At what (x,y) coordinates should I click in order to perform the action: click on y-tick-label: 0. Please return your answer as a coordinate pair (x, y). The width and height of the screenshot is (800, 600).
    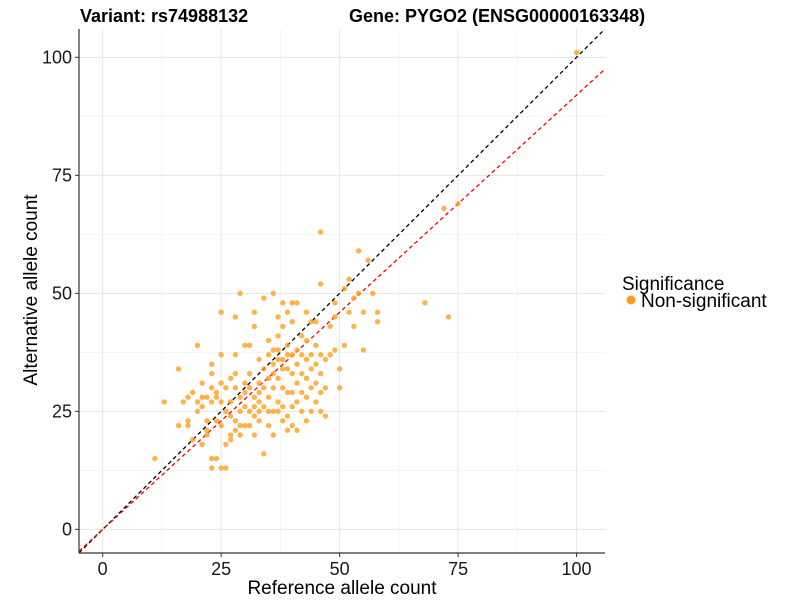
    Looking at the image, I should click on (67, 529).